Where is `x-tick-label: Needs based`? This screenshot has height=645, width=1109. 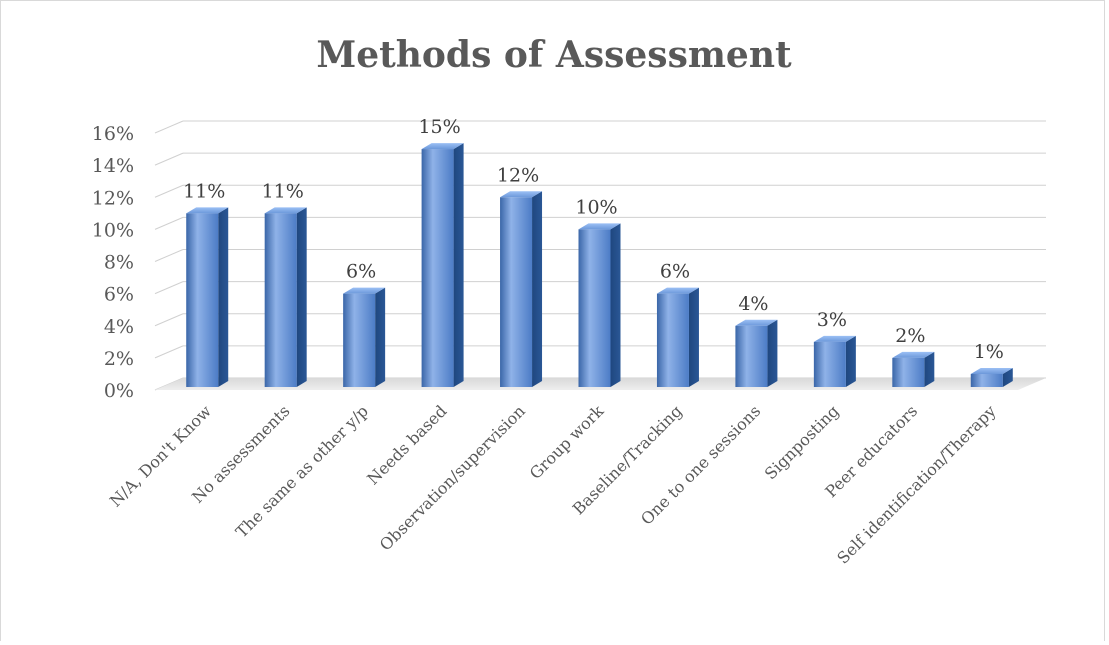 x-tick-label: Needs based is located at coordinates (406, 444).